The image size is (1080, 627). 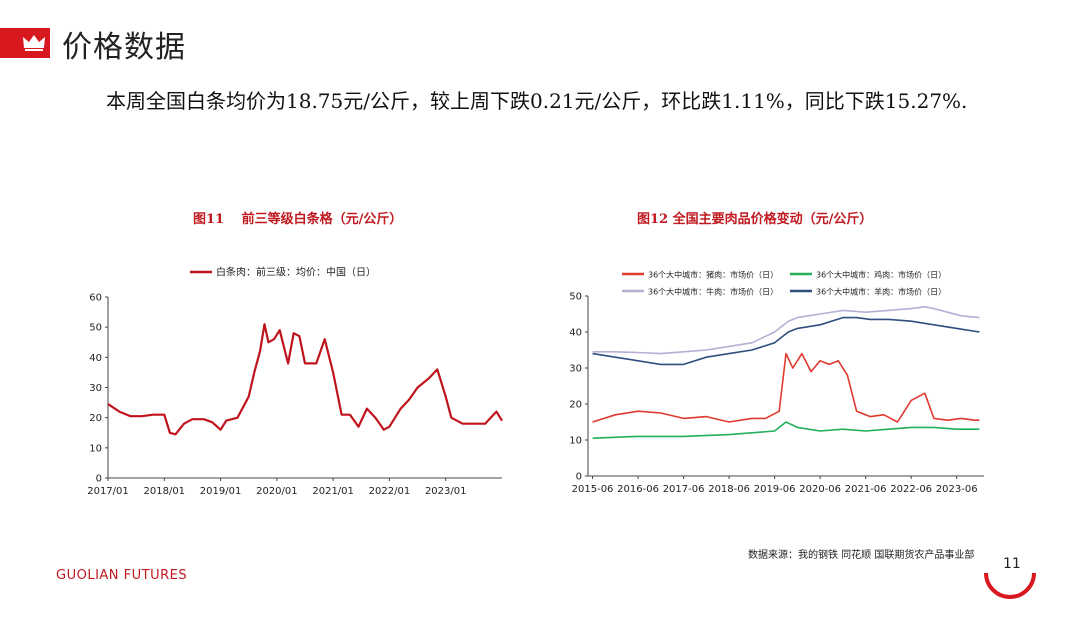 I want to click on legend-label: 白条肉：前三级：均价：中国（日）, so click(x=296, y=272).